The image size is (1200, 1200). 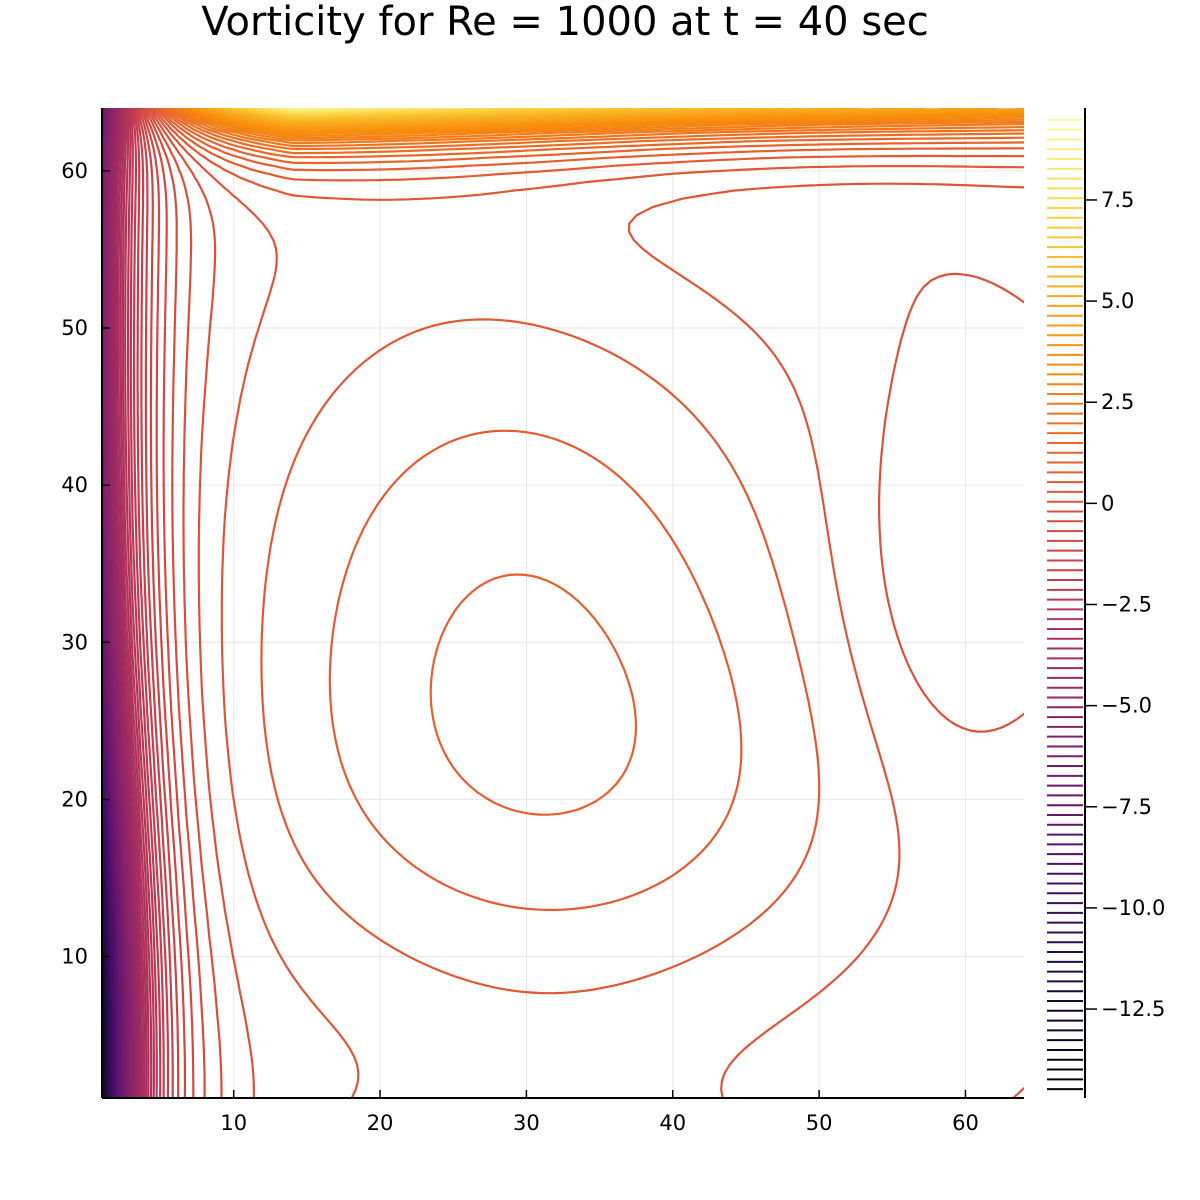 I want to click on y-tick-label: 40, so click(x=74, y=485).